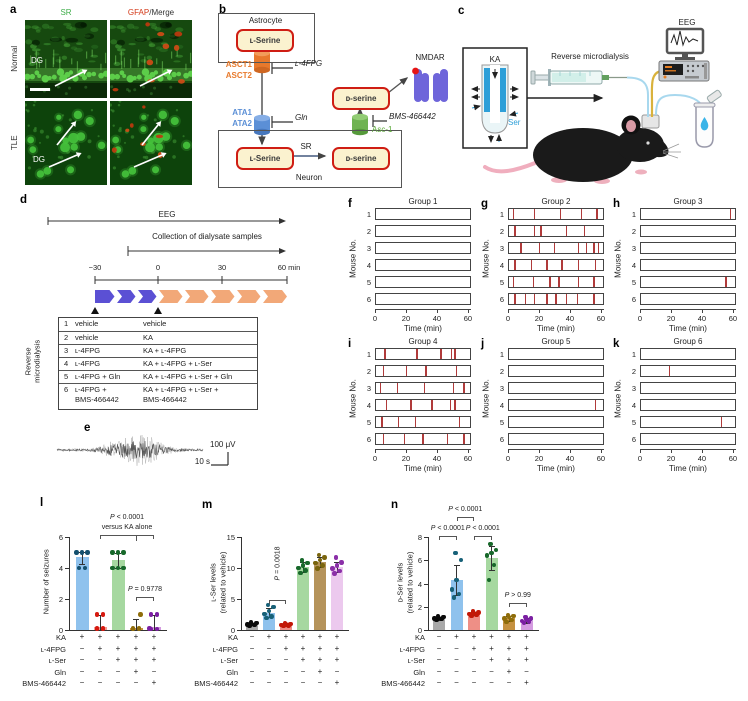  Describe the element at coordinates (150, 142) in the screenshot. I see `micrograph-image` at that location.